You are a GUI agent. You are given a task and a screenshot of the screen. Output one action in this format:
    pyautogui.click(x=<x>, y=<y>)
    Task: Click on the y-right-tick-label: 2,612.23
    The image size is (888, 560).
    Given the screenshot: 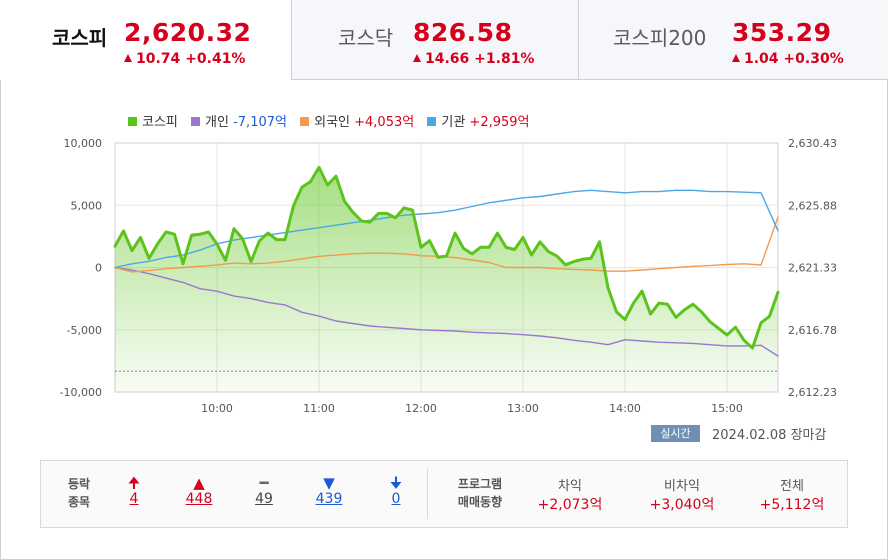 What is the action you would take?
    pyautogui.click(x=812, y=392)
    